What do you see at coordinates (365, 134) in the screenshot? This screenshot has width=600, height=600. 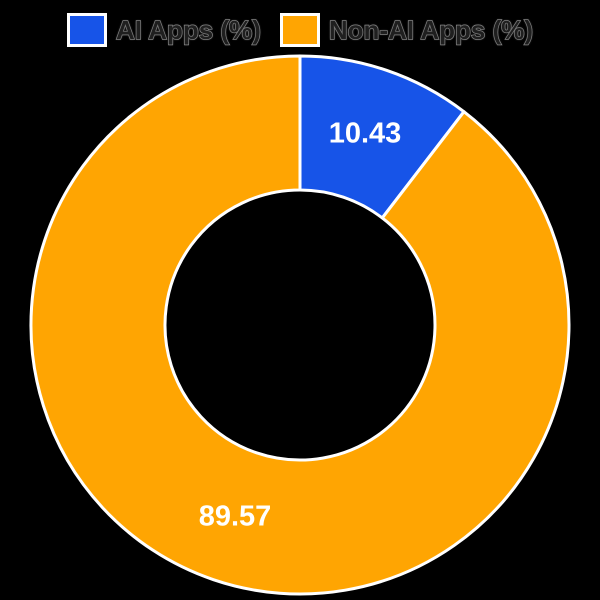 I see `data-label-ai-apps: 10.43` at bounding box center [365, 134].